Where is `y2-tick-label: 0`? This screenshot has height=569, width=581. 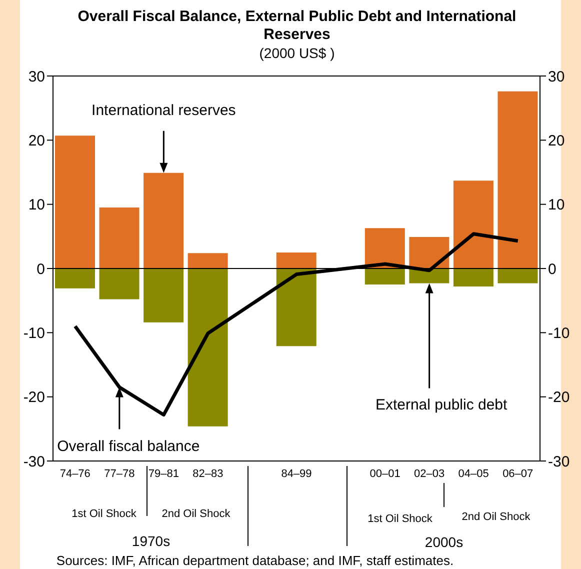
y2-tick-label: 0 is located at coordinates (552, 269).